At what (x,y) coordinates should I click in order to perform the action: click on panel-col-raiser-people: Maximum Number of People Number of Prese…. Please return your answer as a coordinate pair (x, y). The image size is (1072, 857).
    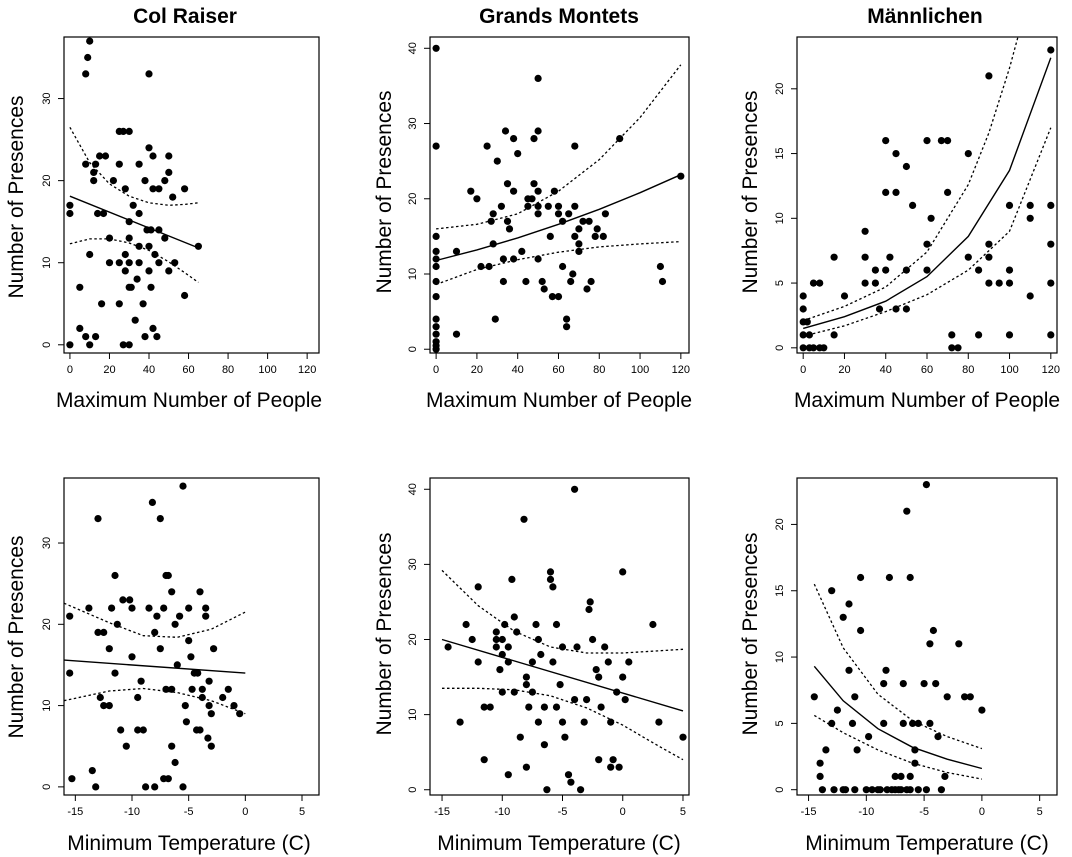
    Looking at the image, I should click on (163, 224).